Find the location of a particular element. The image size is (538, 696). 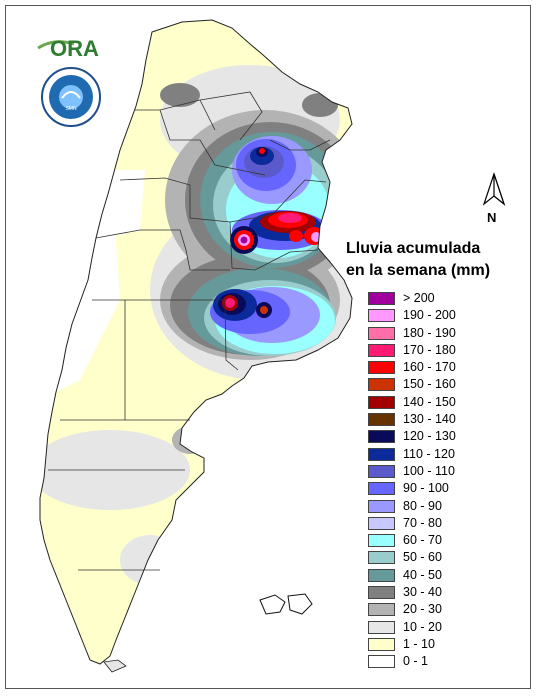

legend-item: 100 - 110 is located at coordinates (443, 471).